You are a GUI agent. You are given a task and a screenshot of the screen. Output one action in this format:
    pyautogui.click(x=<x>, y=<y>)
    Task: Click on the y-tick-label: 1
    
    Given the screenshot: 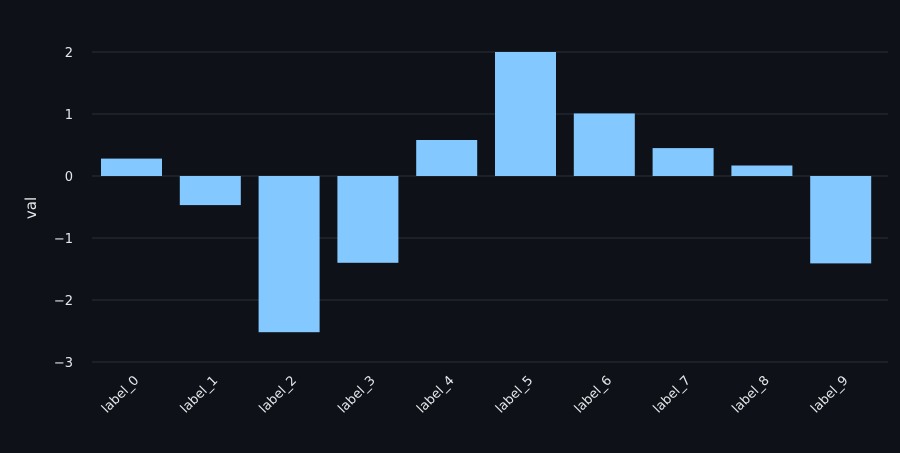 What is the action you would take?
    pyautogui.click(x=69, y=115)
    